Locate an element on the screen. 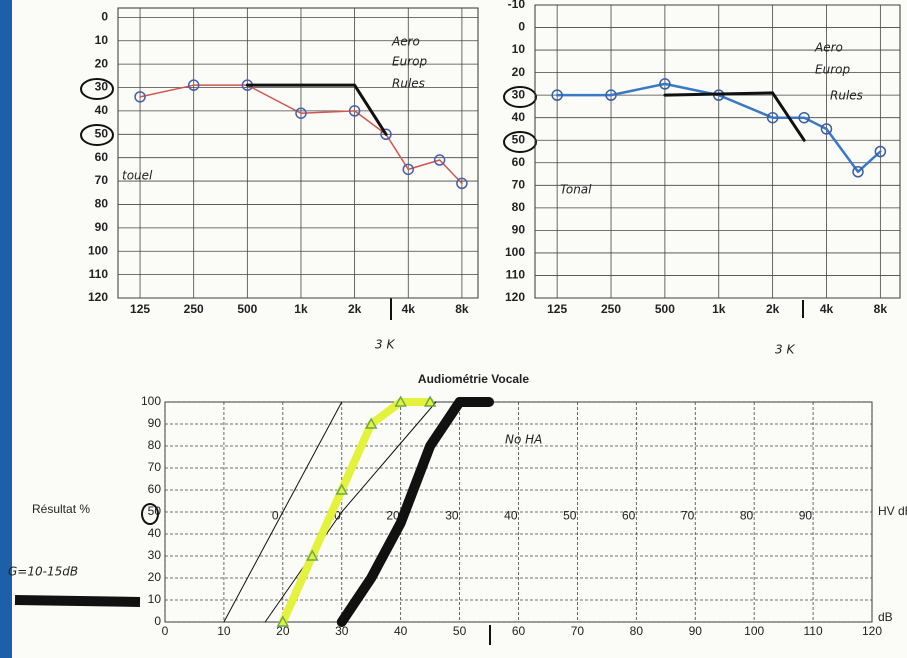  x-tick-label: 20 is located at coordinates (283, 631).